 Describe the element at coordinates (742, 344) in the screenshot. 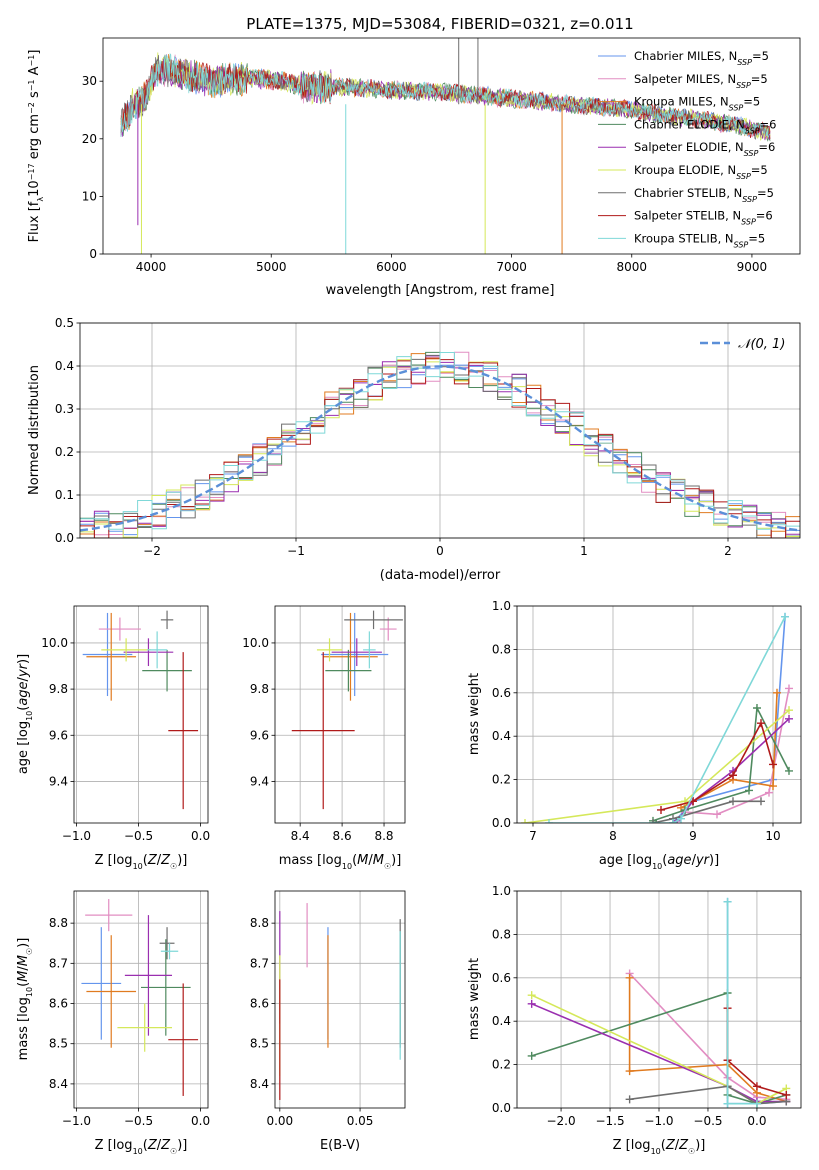

I see `legend: 𝒩(0, 1)` at that location.